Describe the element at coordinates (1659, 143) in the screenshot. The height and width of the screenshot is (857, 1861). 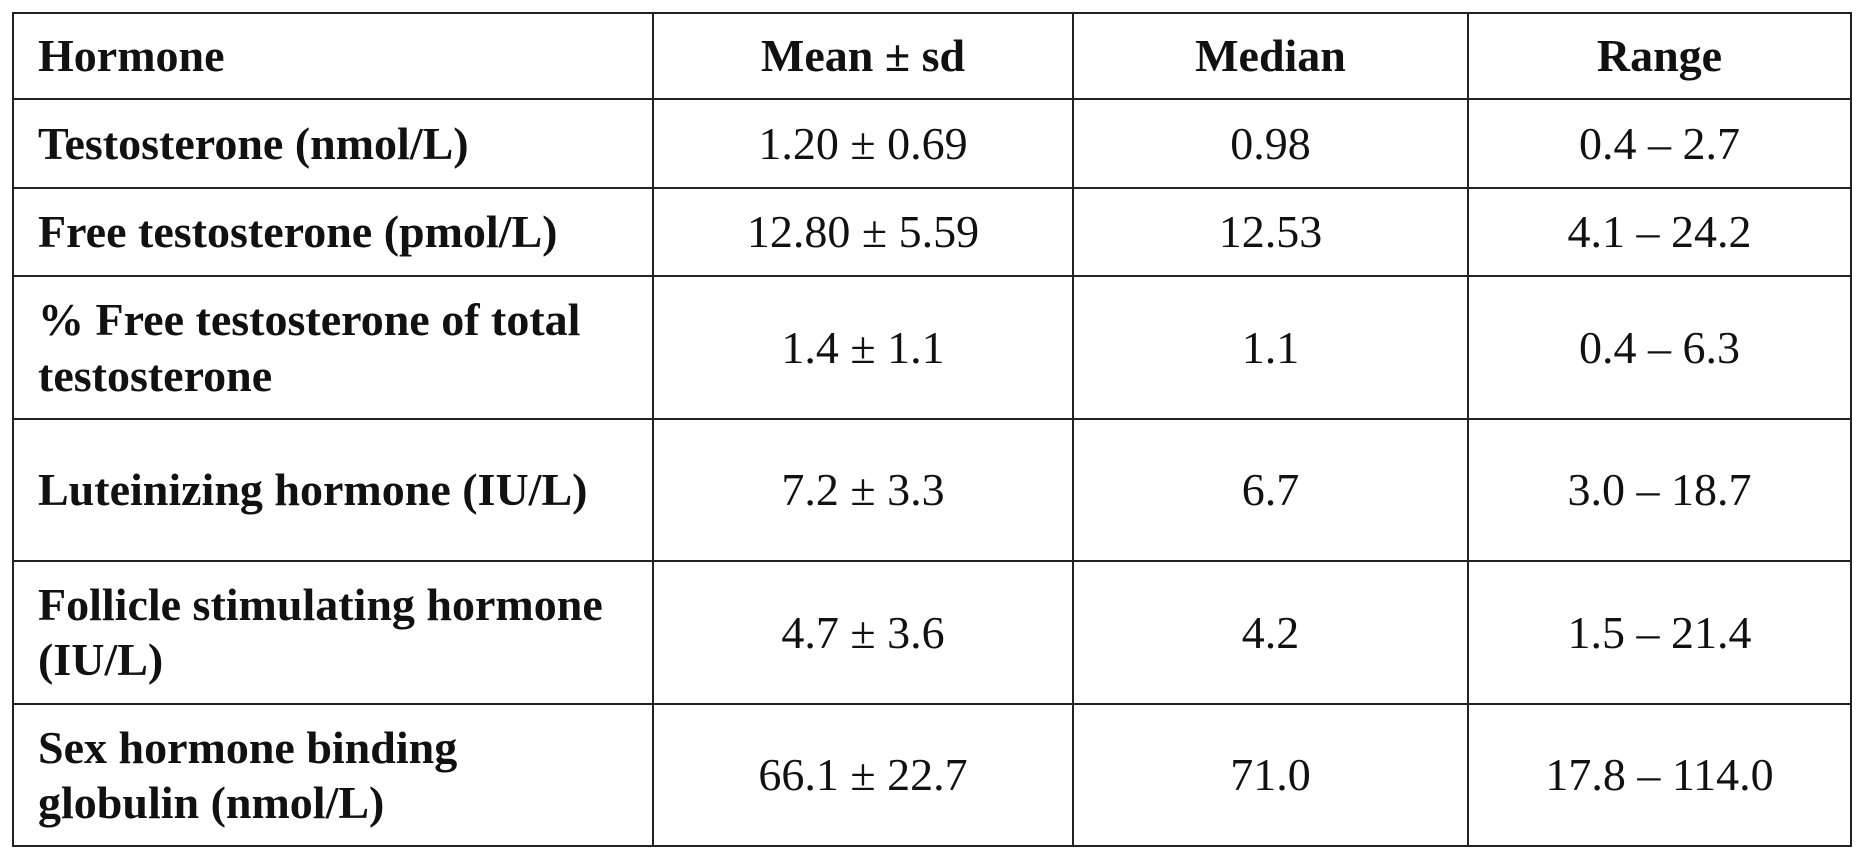
I see `range-cell: 0.4 – 2.7` at that location.